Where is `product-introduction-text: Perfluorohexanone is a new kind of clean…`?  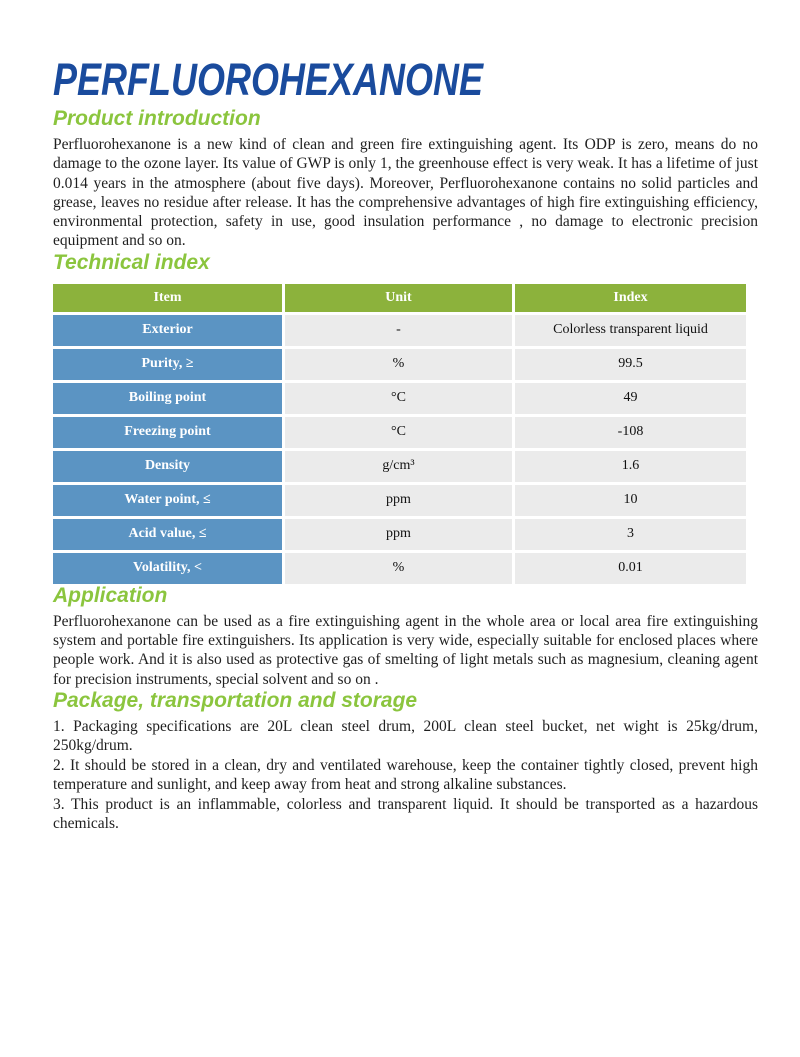
product-introduction-text: Perfluorohexanone is a new kind of clean… is located at coordinates (405, 193).